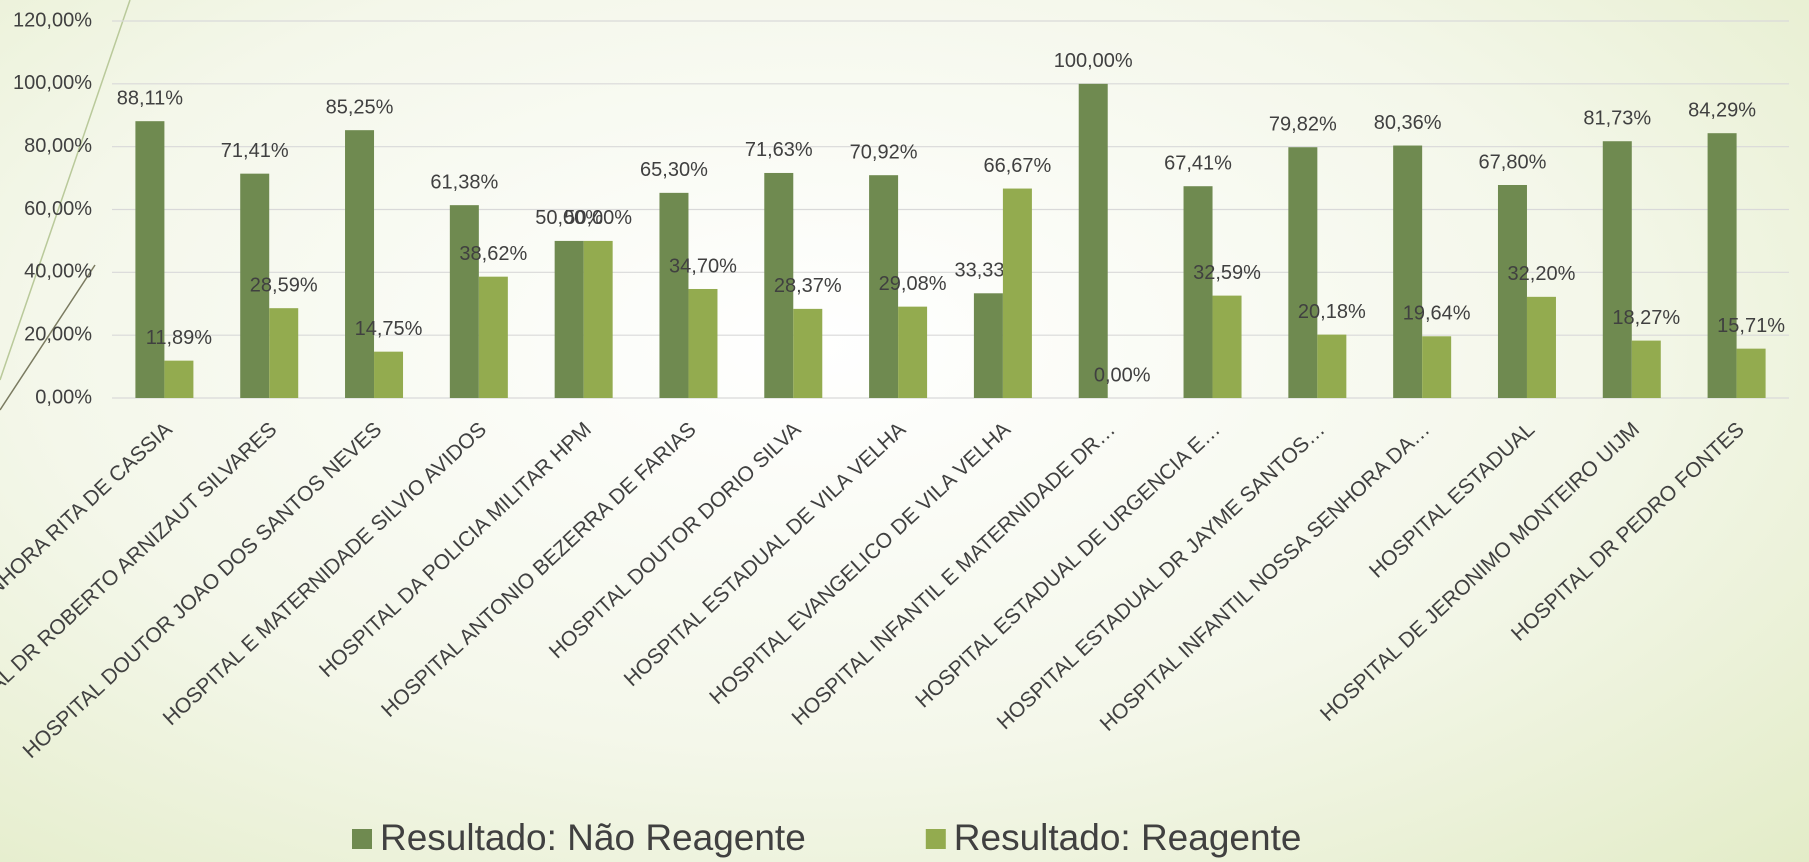 The width and height of the screenshot is (1809, 862). Describe the element at coordinates (703, 266) in the screenshot. I see `data-label: 34,70%` at that location.